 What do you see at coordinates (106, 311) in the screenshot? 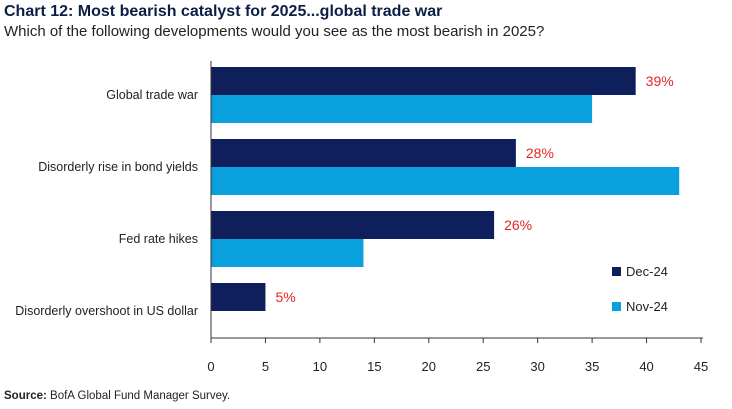
I see `category-label: Disorderly overshoot in US dollar` at bounding box center [106, 311].